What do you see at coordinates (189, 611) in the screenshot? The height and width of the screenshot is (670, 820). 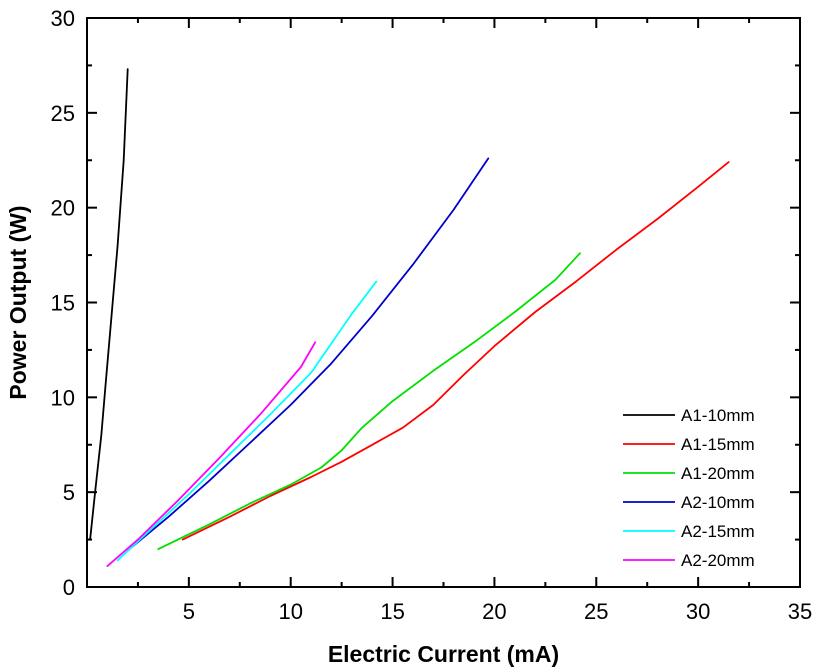 I see `x-tick-label: 5` at bounding box center [189, 611].